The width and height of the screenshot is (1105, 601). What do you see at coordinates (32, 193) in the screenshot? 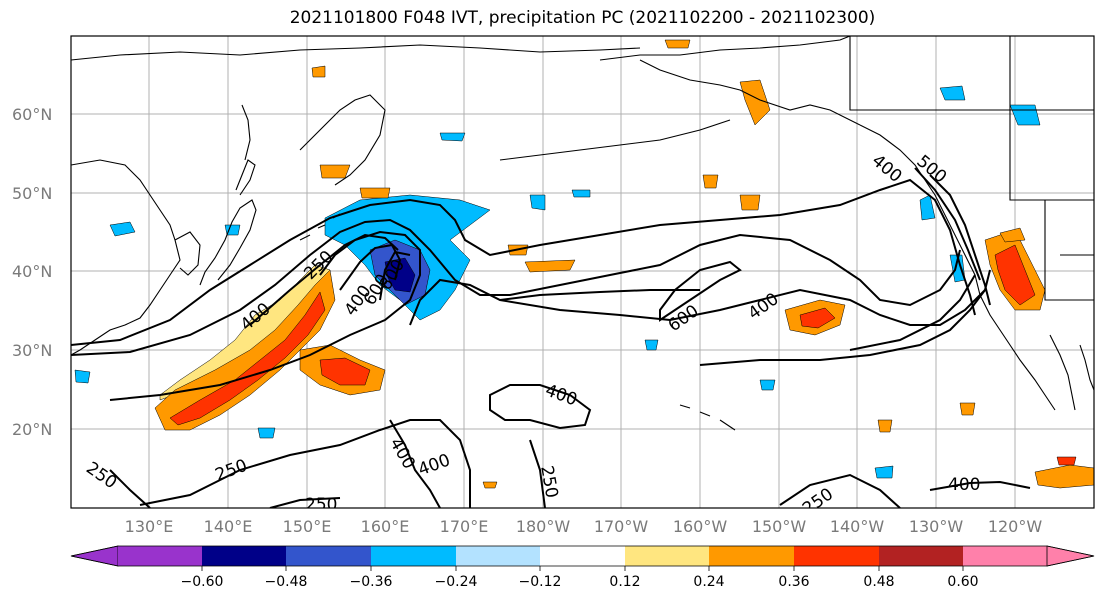
I see `lat-label: 50°N` at bounding box center [32, 193].